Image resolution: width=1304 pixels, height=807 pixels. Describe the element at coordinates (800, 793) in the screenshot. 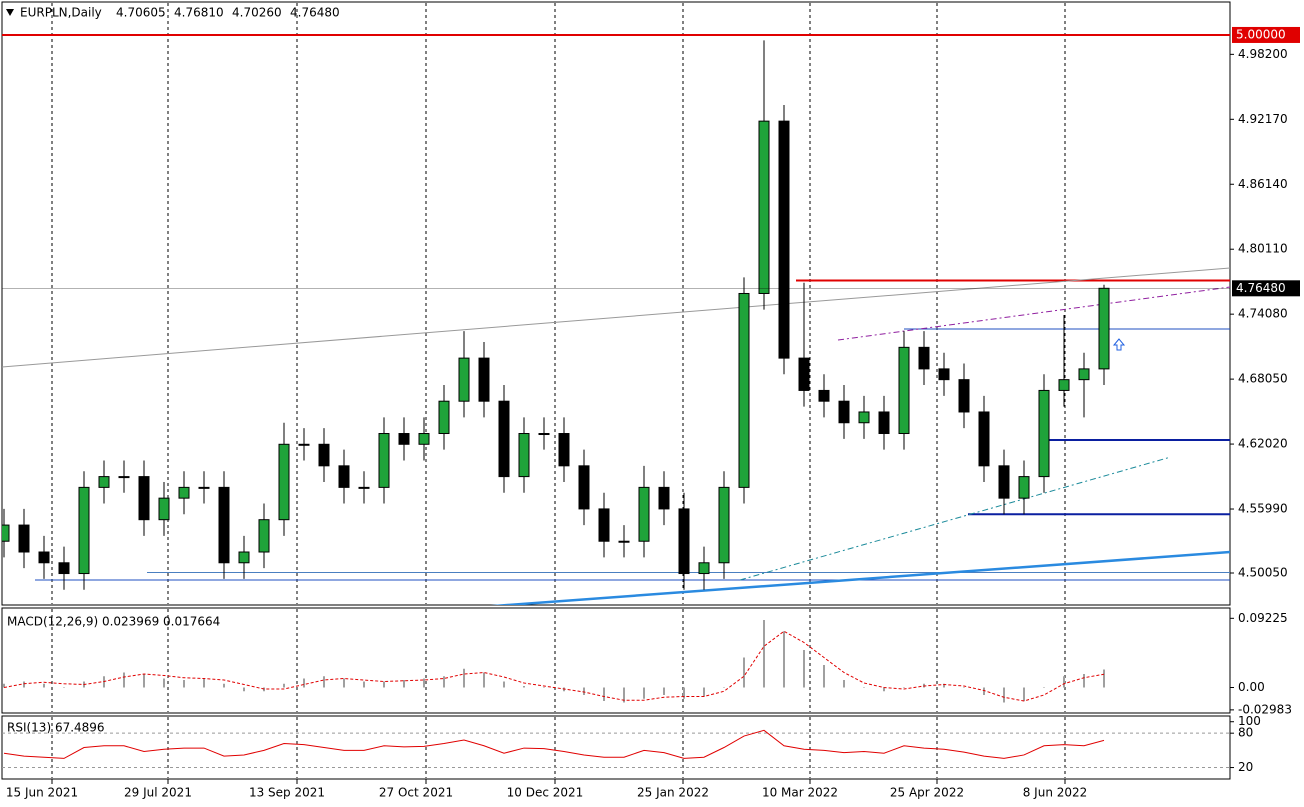

I see `x-tick-label: 10 Mar 2022` at that location.